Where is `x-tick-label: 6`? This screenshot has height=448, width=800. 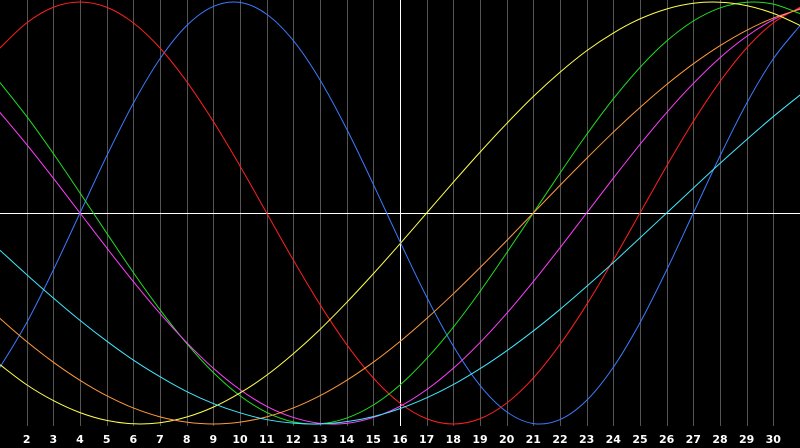 x-tick-label: 6 is located at coordinates (133, 439).